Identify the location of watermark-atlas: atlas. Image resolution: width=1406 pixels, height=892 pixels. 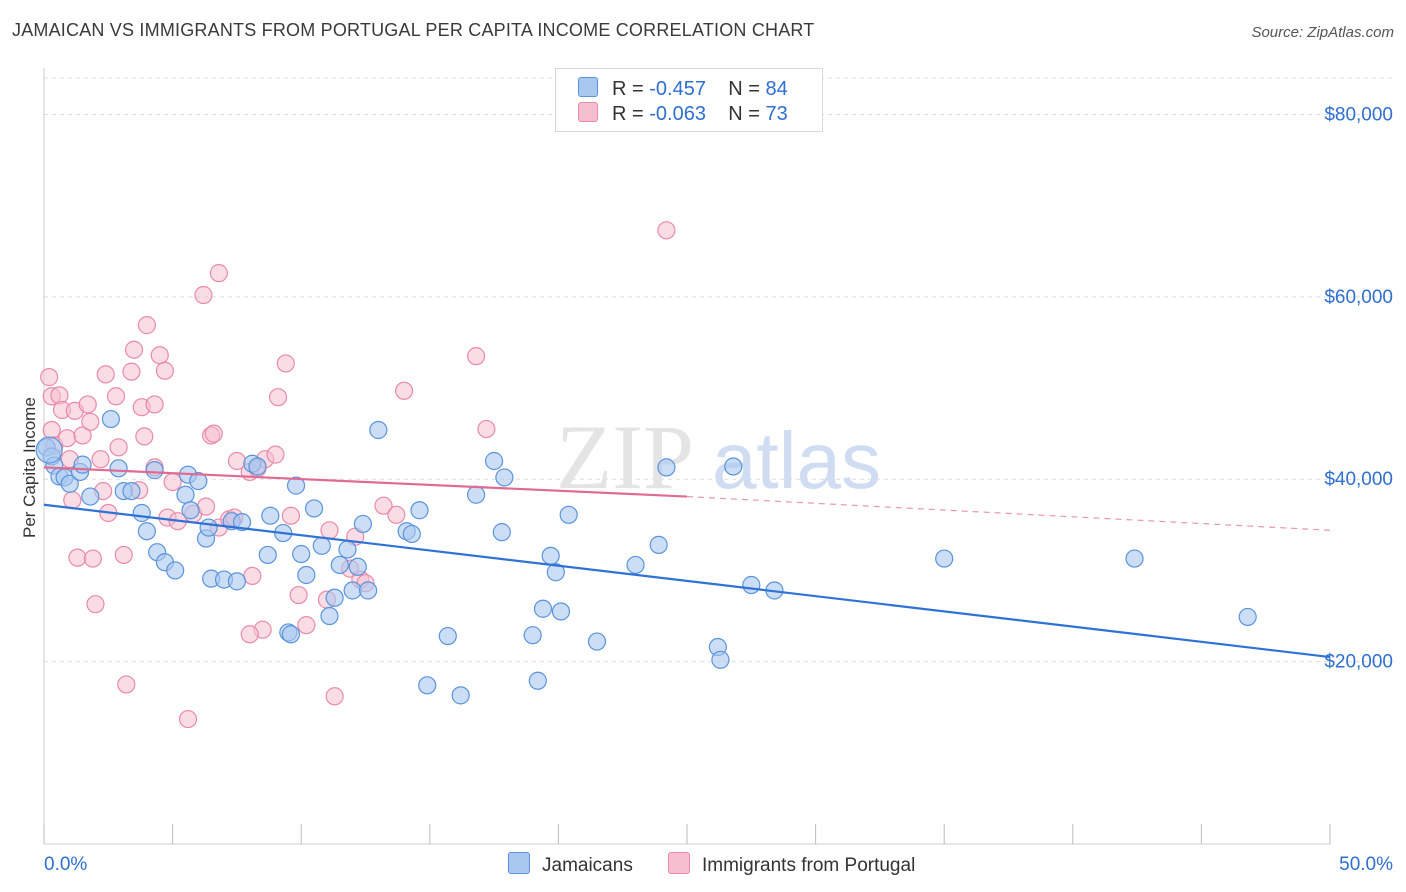
(796, 460).